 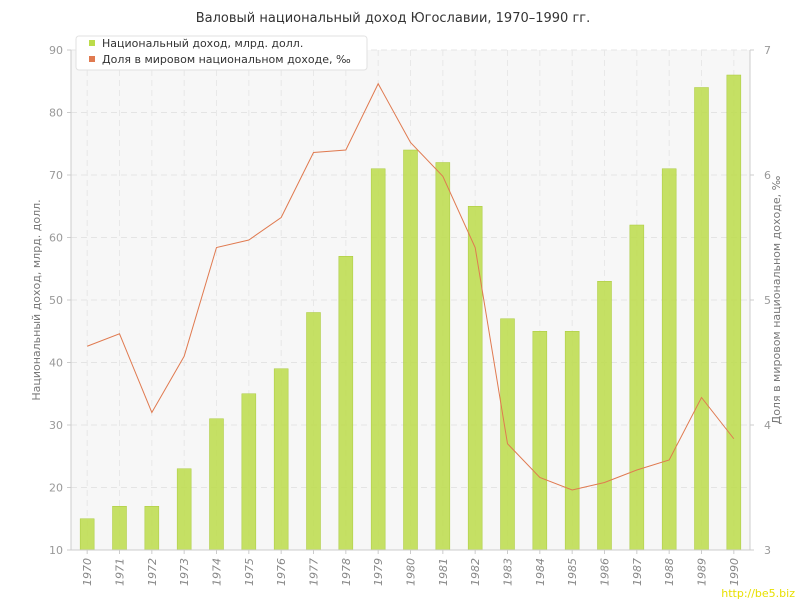 I want to click on x-tick-label: 1975, so click(x=249, y=572).